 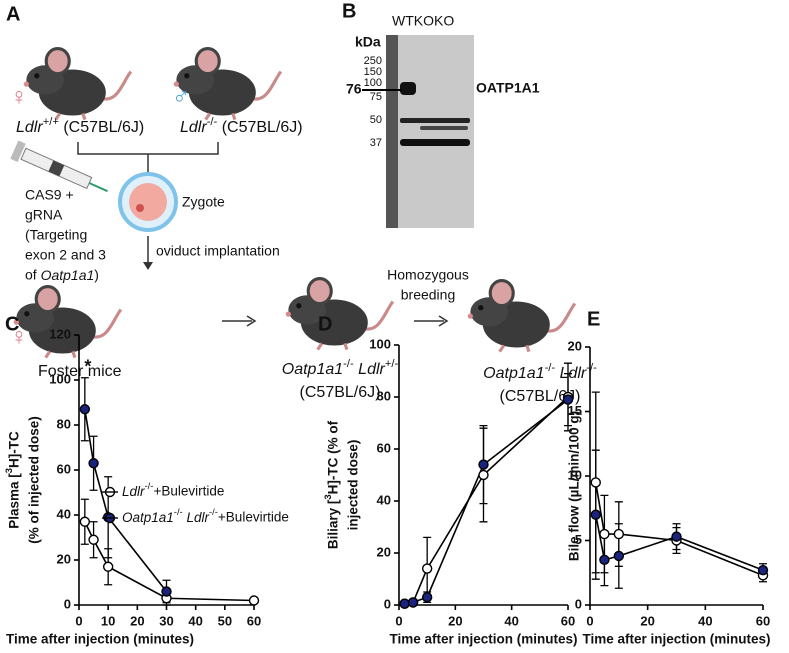 I want to click on unit: kDa, so click(x=368, y=42).